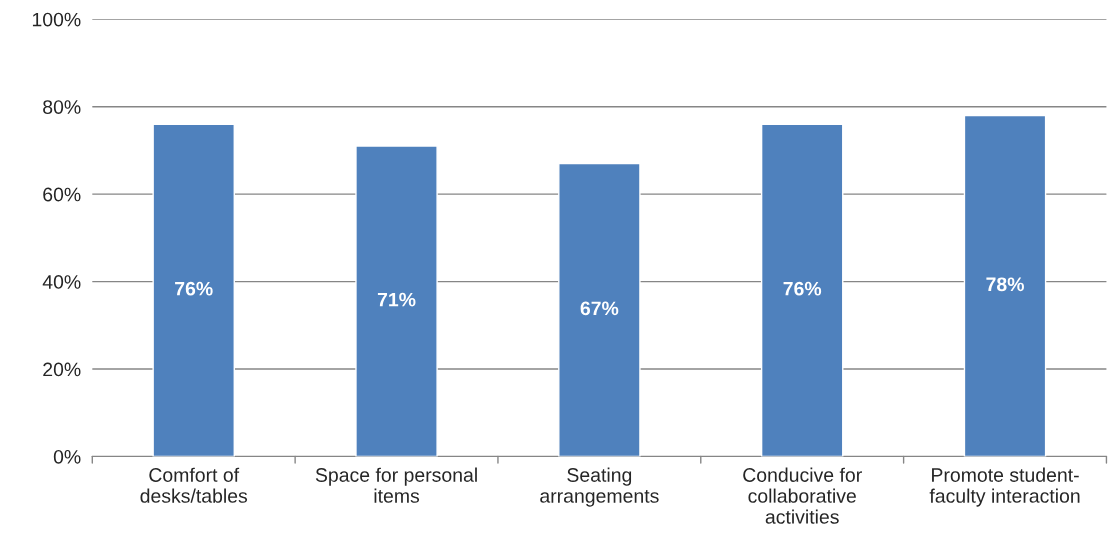  What do you see at coordinates (56, 19) in the screenshot?
I see `y-tick-label: 100%` at bounding box center [56, 19].